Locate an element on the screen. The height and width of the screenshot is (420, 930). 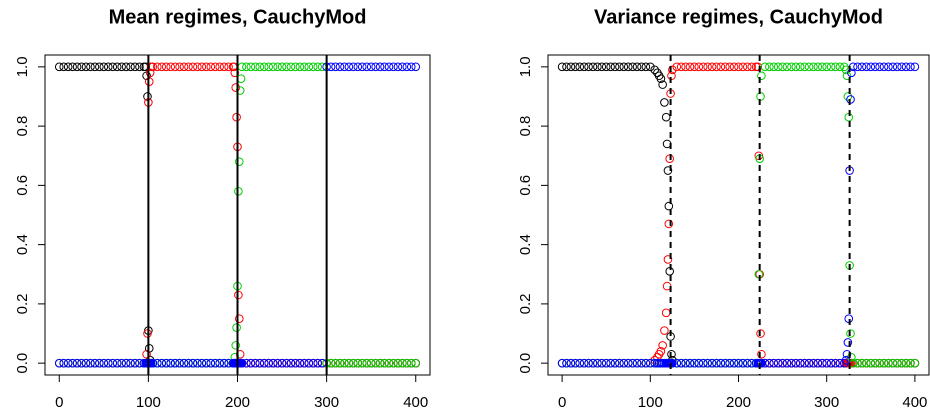
y-tick-label: 0.0 is located at coordinates (22, 363).